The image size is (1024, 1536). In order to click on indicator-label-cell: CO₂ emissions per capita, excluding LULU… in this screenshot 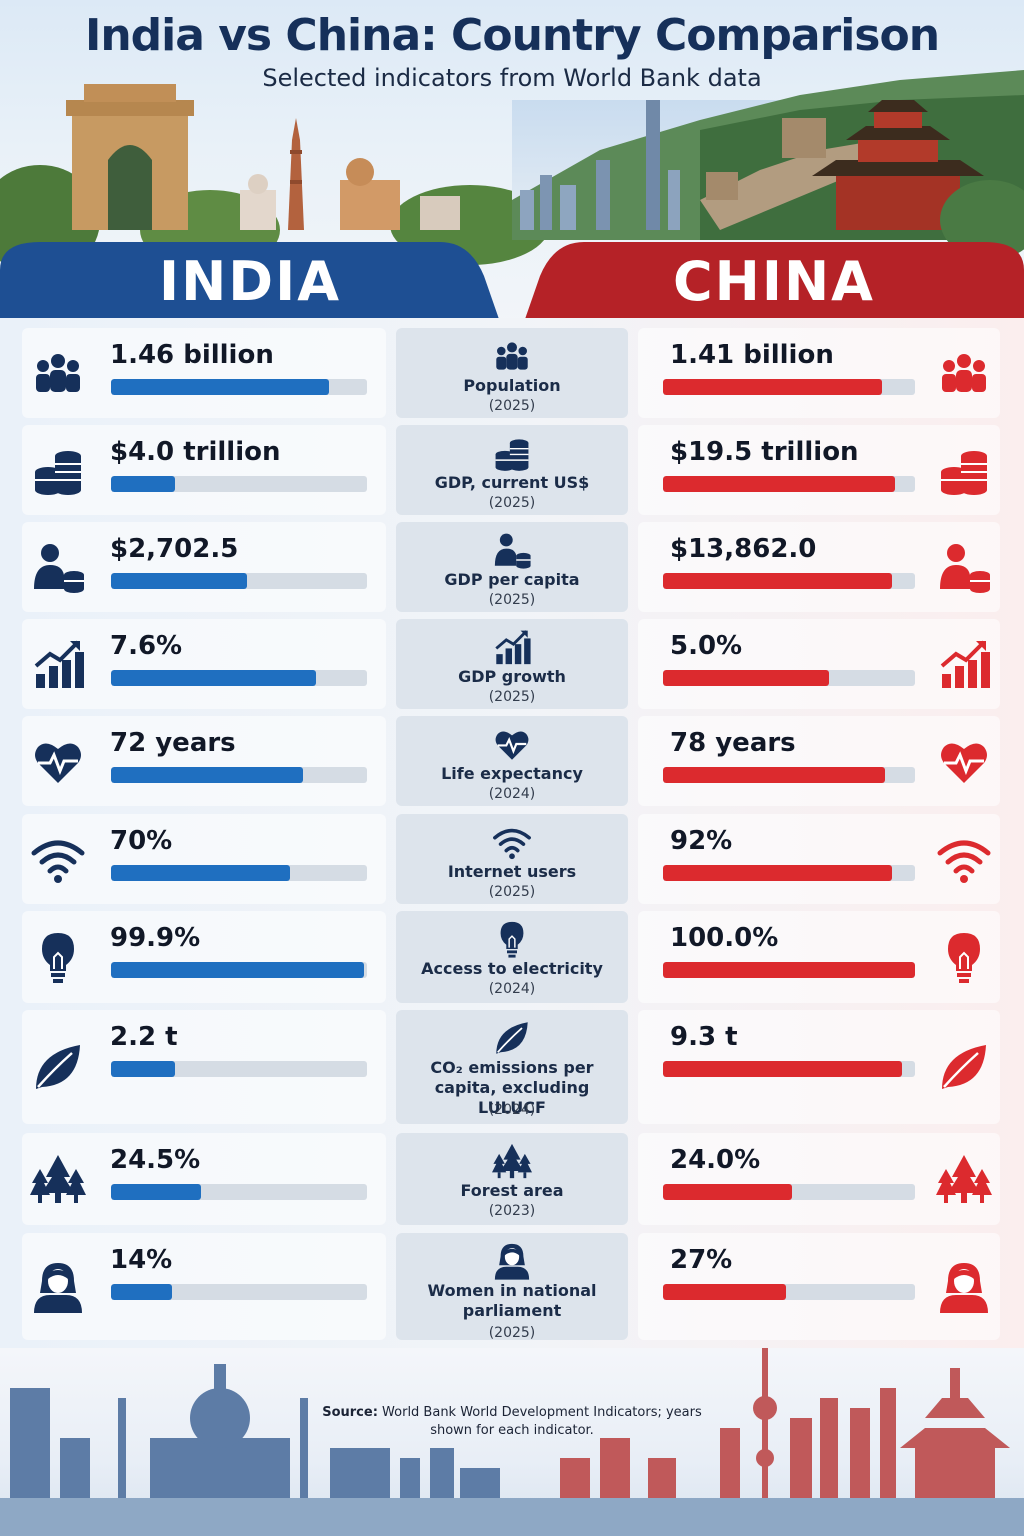, I will do `click(512, 1067)`.